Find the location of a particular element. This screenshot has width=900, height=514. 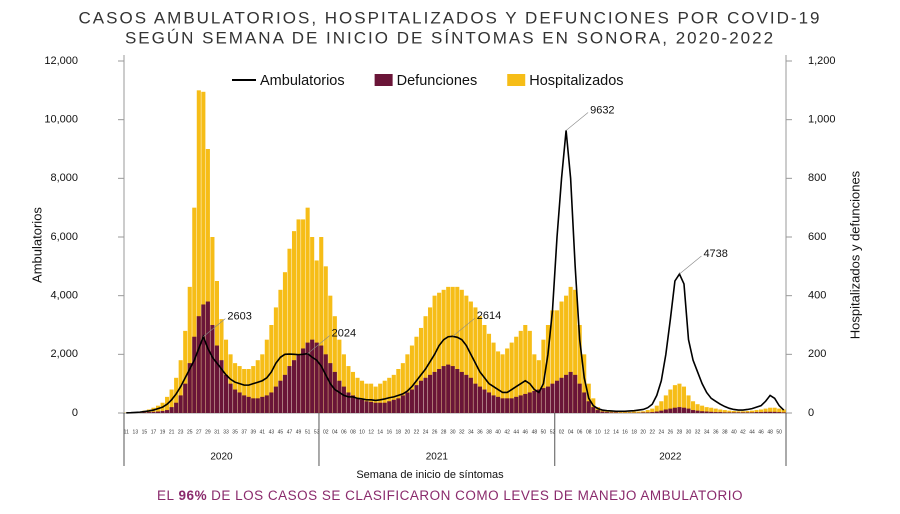

x-tick-label: 38 is located at coordinates (489, 432).